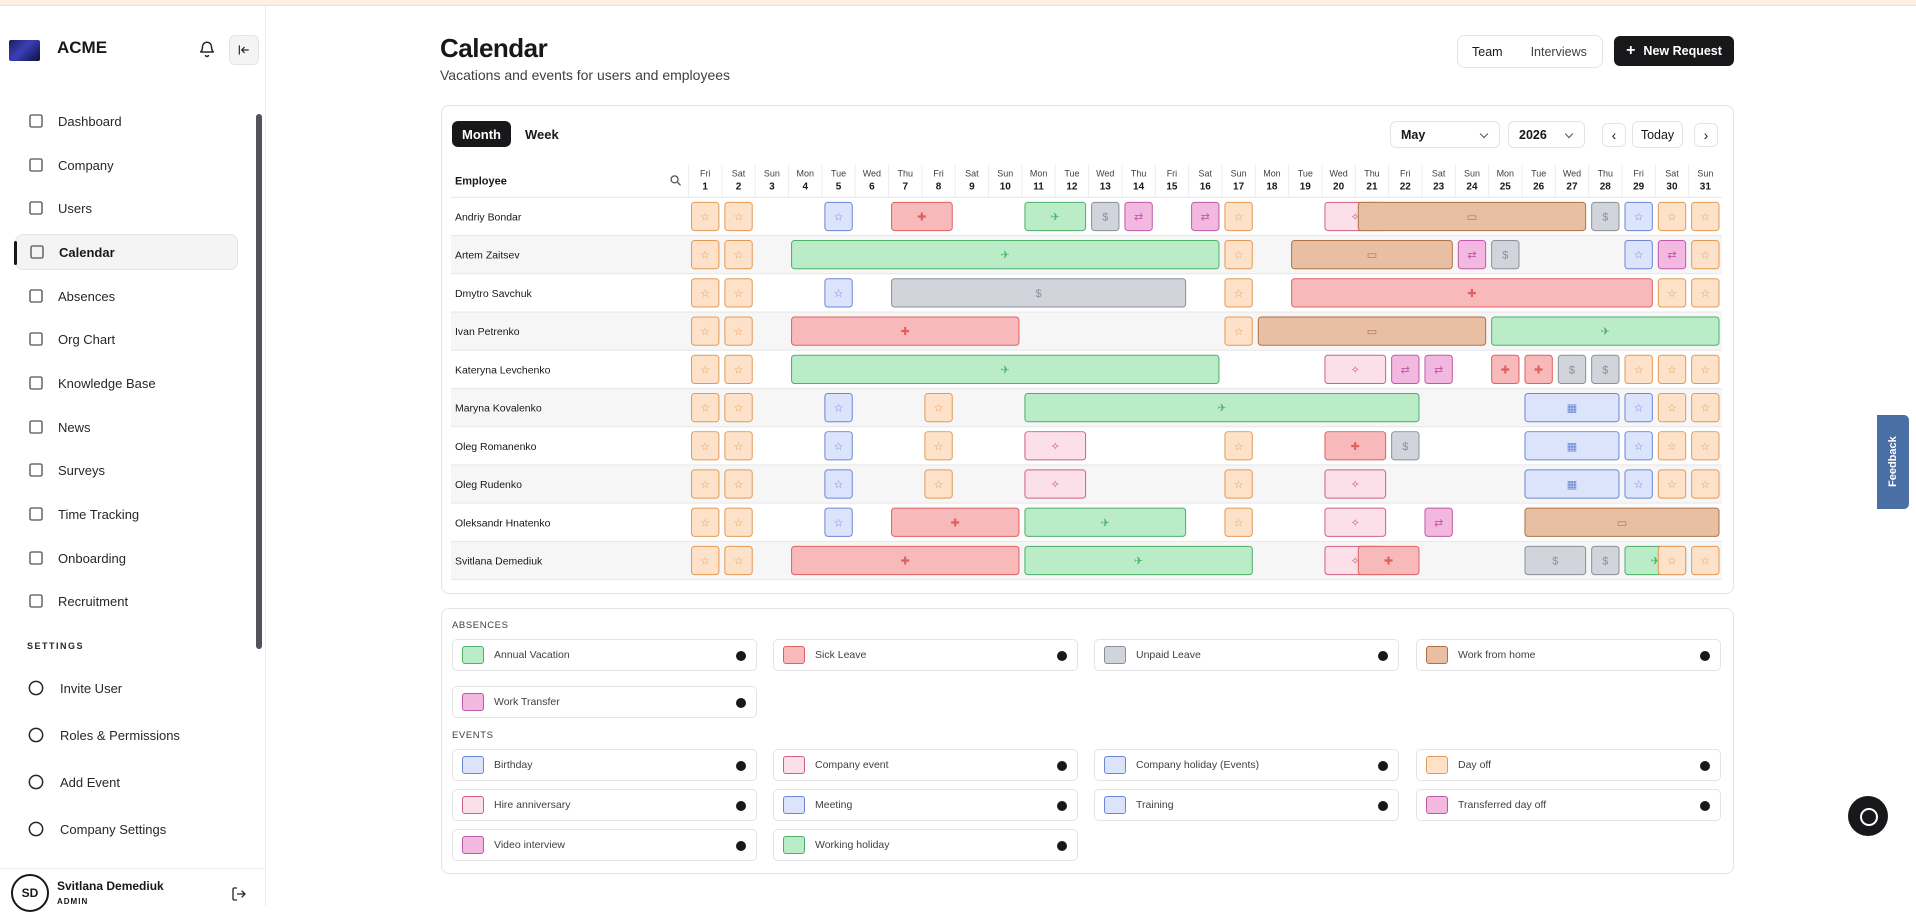 The width and height of the screenshot is (1916, 912). I want to click on settings-item-add-event: Add Event, so click(73, 782).